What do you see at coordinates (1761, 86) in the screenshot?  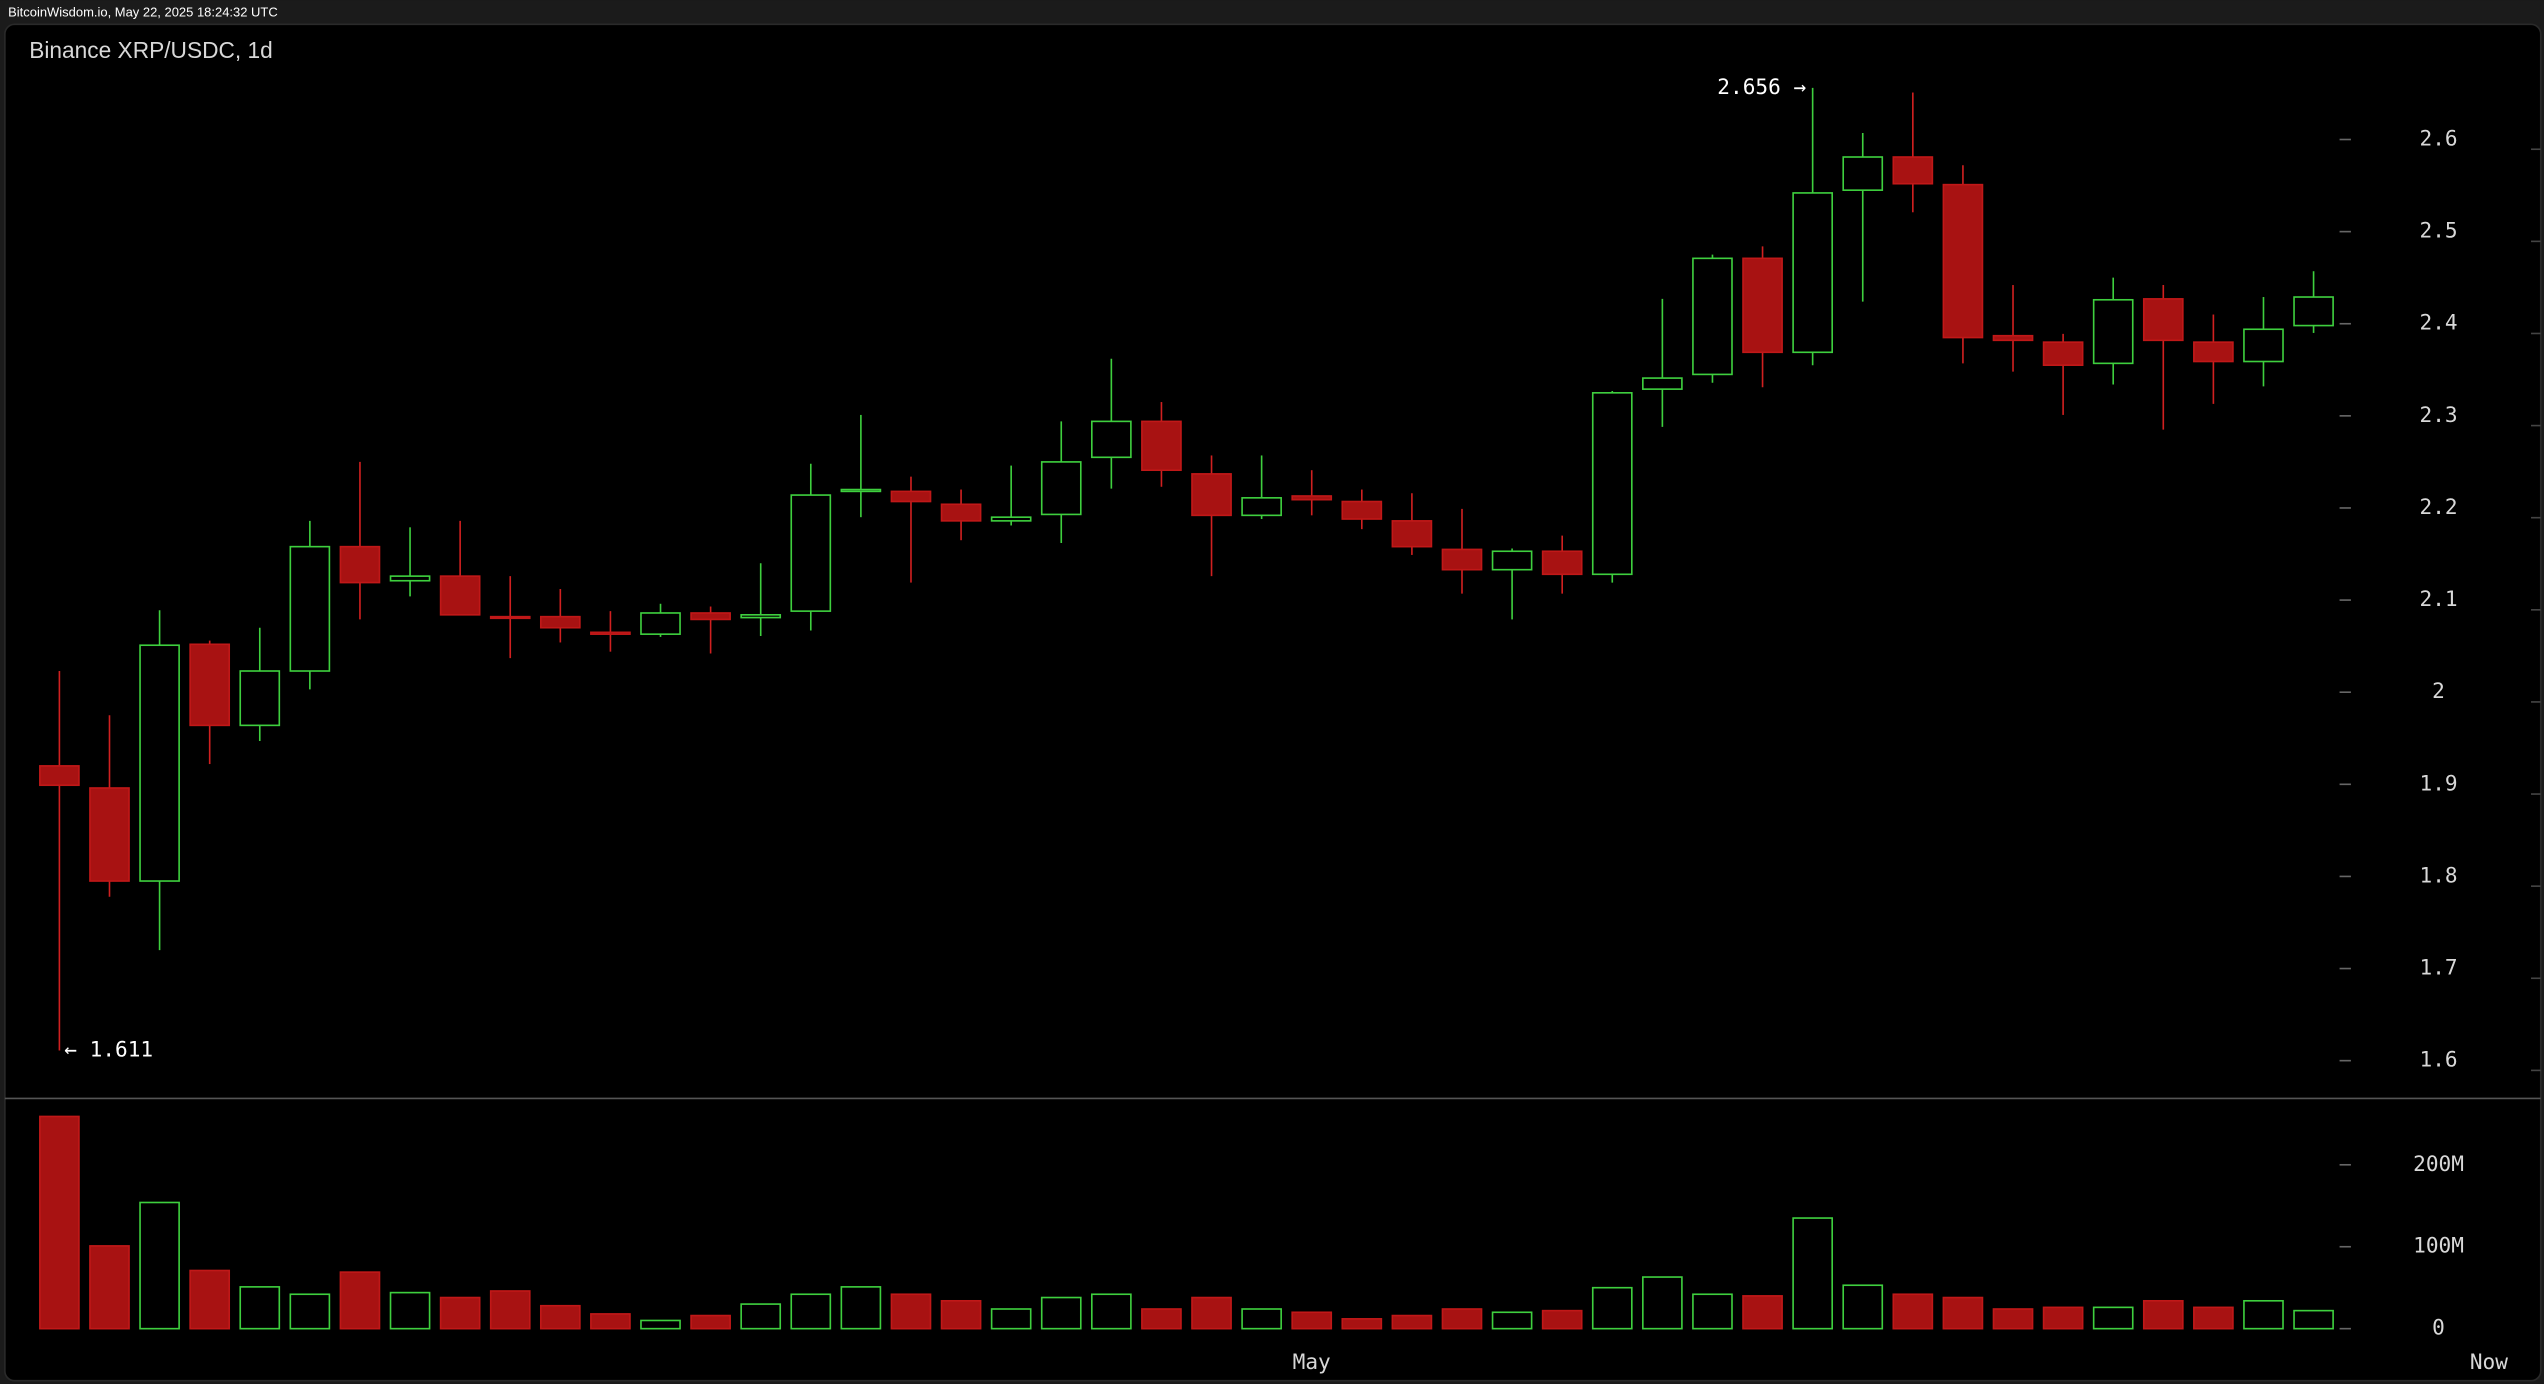 I see `max-annotation: 2.656 →` at bounding box center [1761, 86].